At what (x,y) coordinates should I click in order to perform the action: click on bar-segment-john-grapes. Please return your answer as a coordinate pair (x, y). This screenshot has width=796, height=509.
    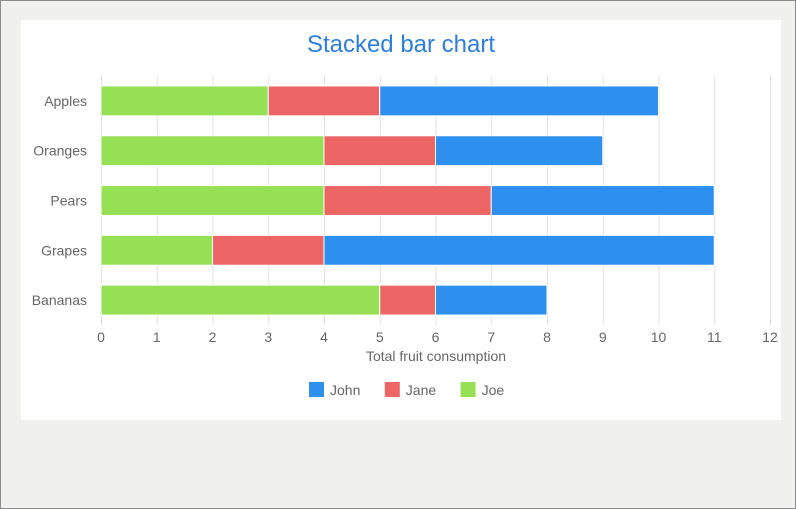
    Looking at the image, I should click on (519, 250).